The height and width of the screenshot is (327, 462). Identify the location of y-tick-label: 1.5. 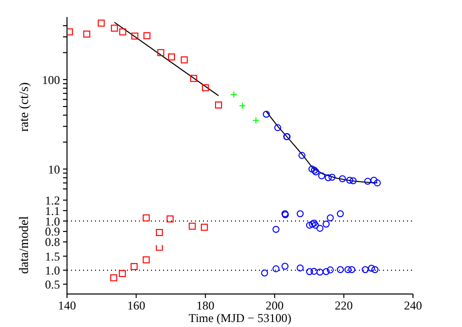
(52, 256).